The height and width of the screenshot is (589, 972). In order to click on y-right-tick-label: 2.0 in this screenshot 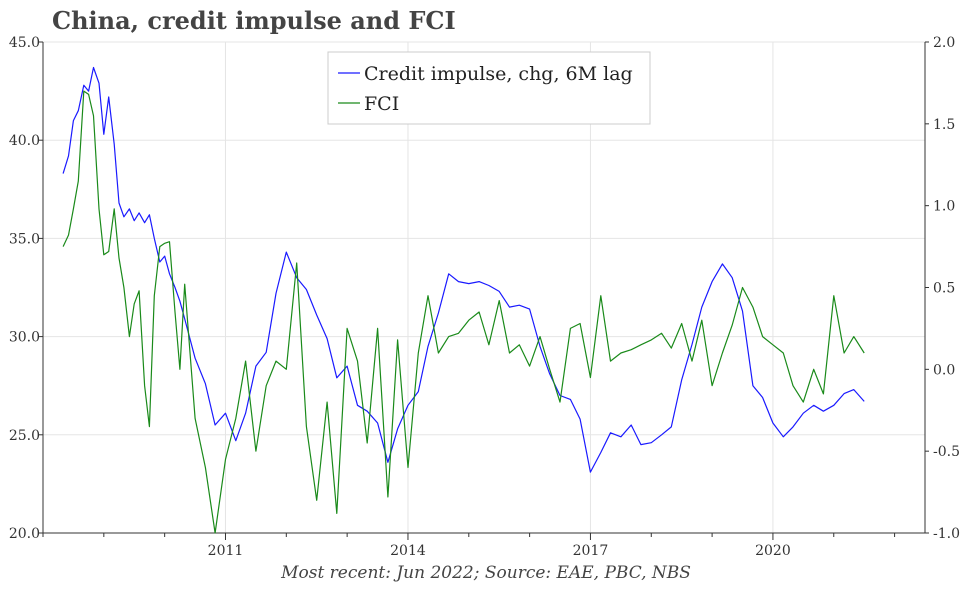, I will do `click(944, 43)`.